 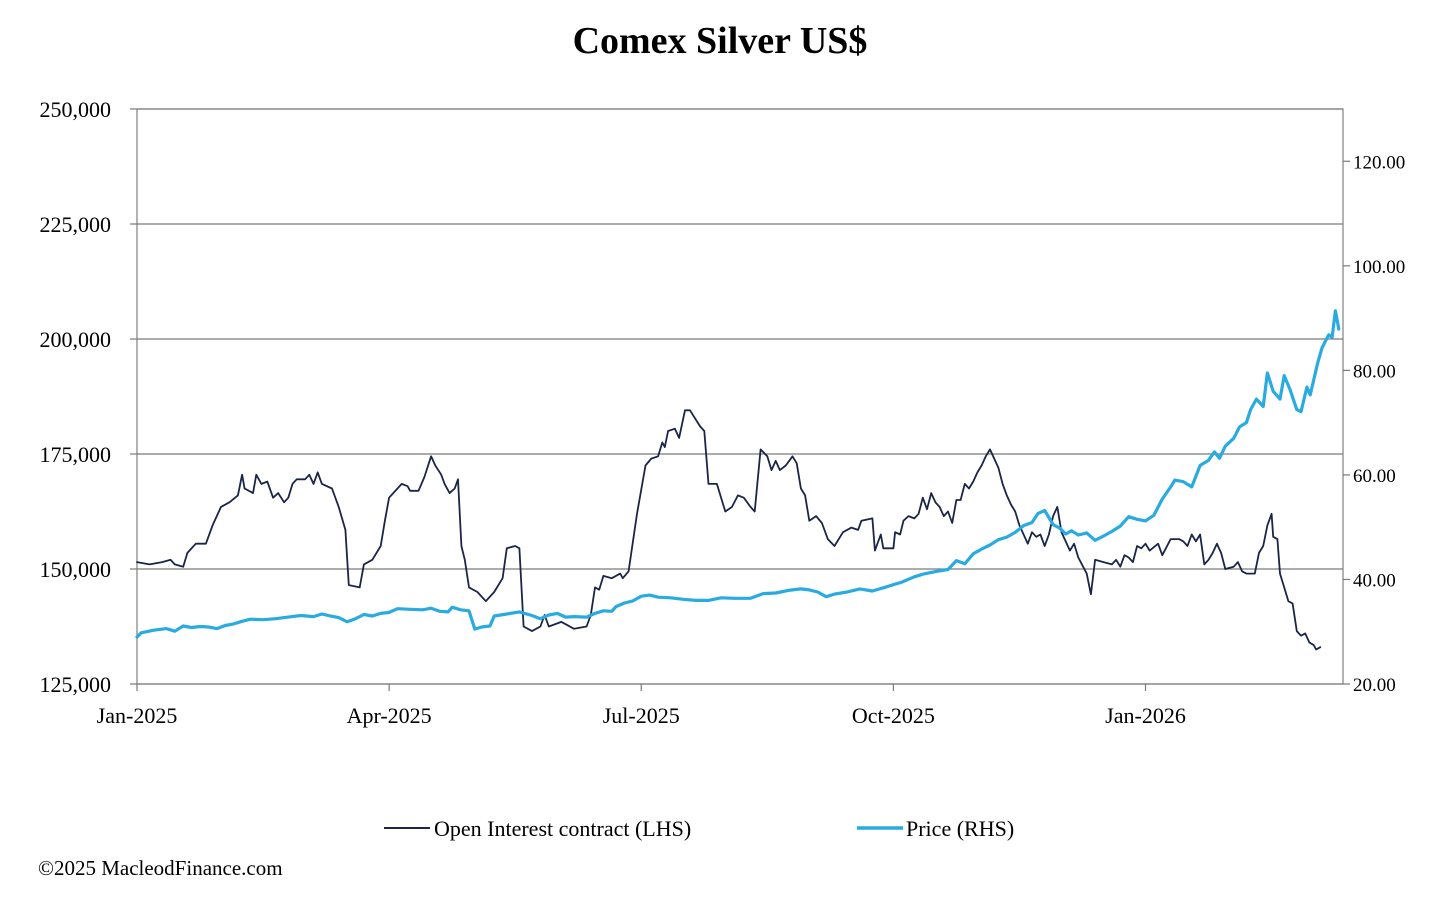 What do you see at coordinates (76, 454) in the screenshot?
I see `left-tick-label: 175,000` at bounding box center [76, 454].